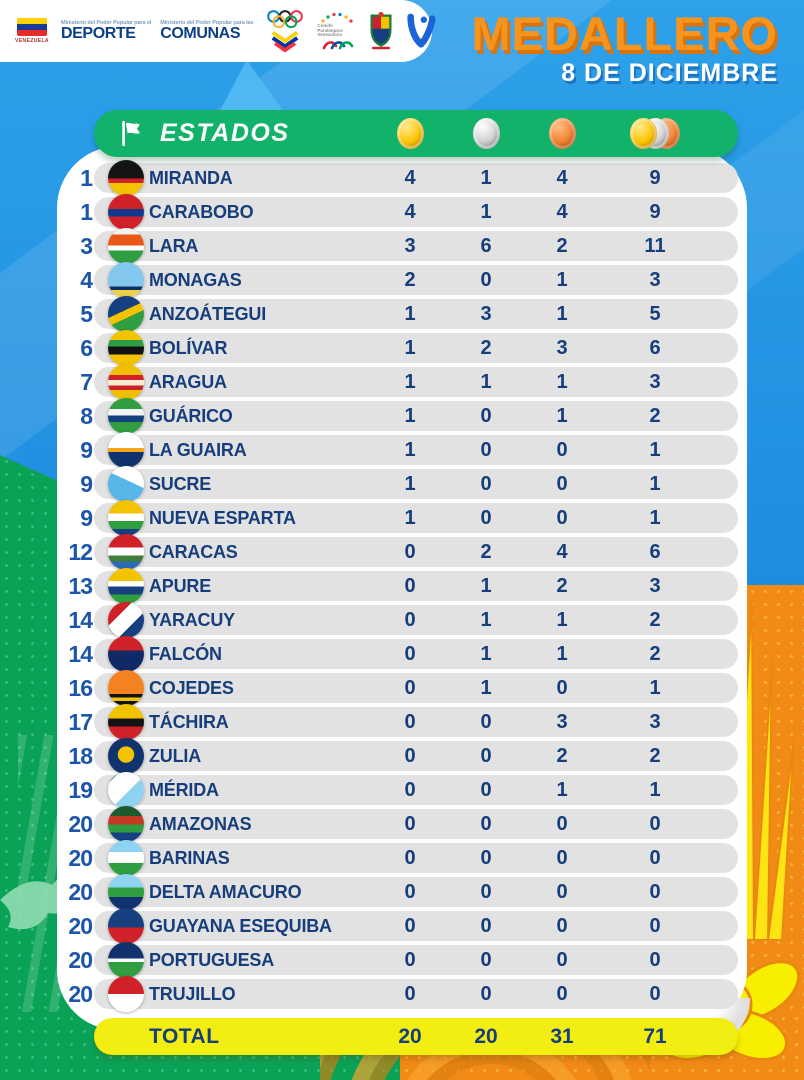  Describe the element at coordinates (191, 177) in the screenshot. I see `state-name: MIRANDA` at that location.